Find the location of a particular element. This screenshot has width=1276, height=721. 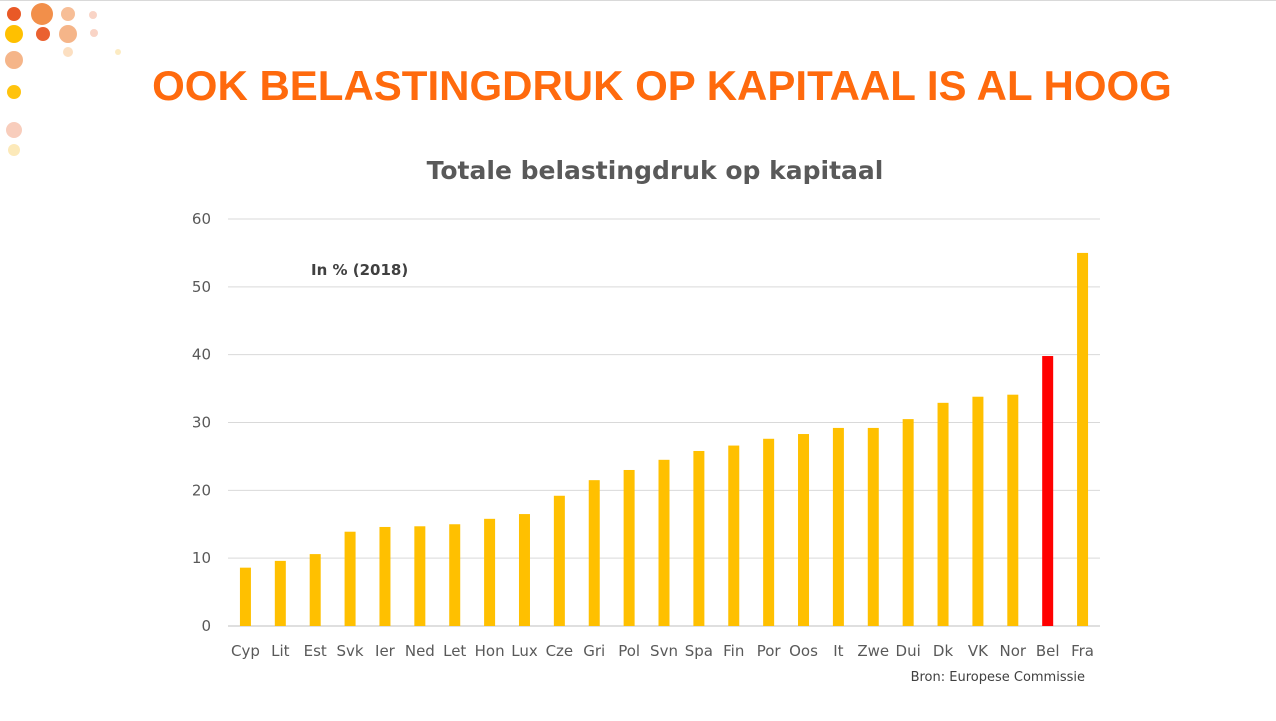

y-tick-label: 30 is located at coordinates (201, 423).